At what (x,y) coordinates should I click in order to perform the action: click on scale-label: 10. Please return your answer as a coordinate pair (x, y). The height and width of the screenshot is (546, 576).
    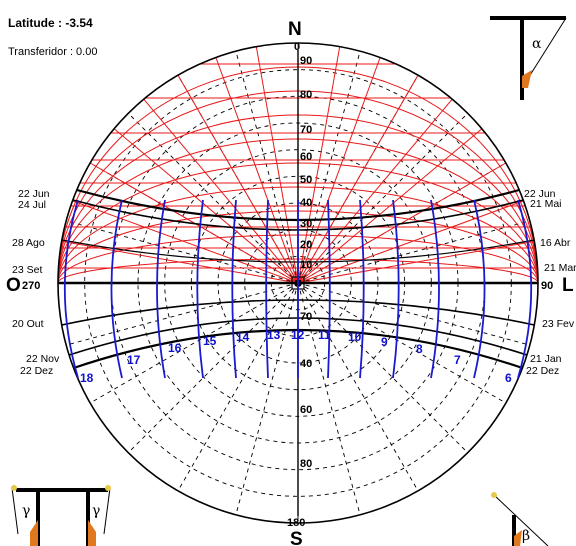
    Looking at the image, I should click on (306, 265).